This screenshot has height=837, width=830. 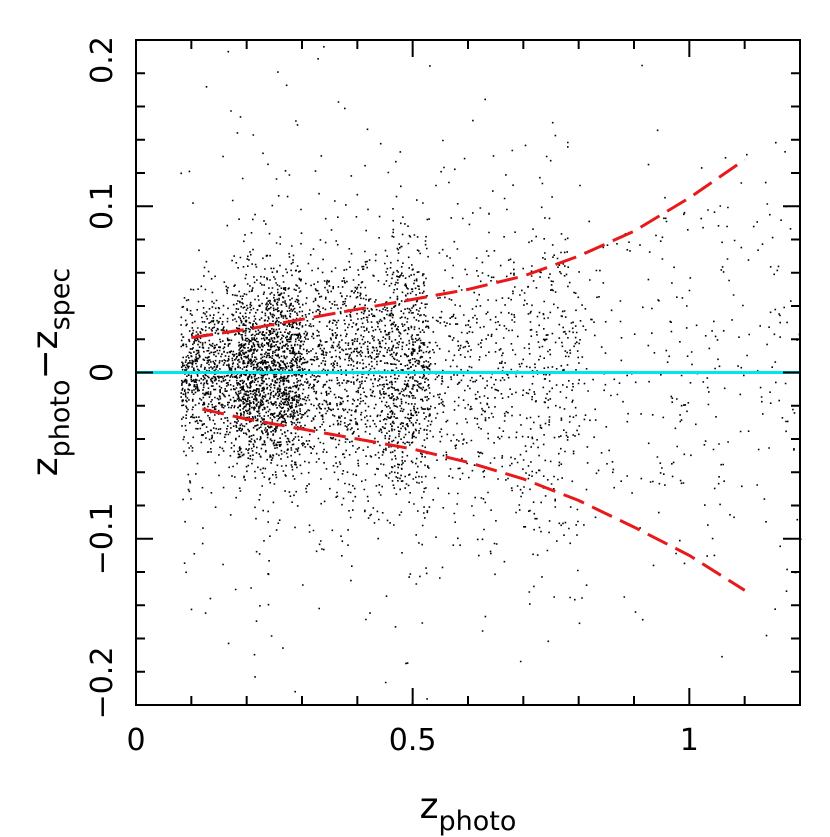 I want to click on y-tick-labels: −0.2 −0.1 0 0.1 0.2, so click(x=102, y=377).